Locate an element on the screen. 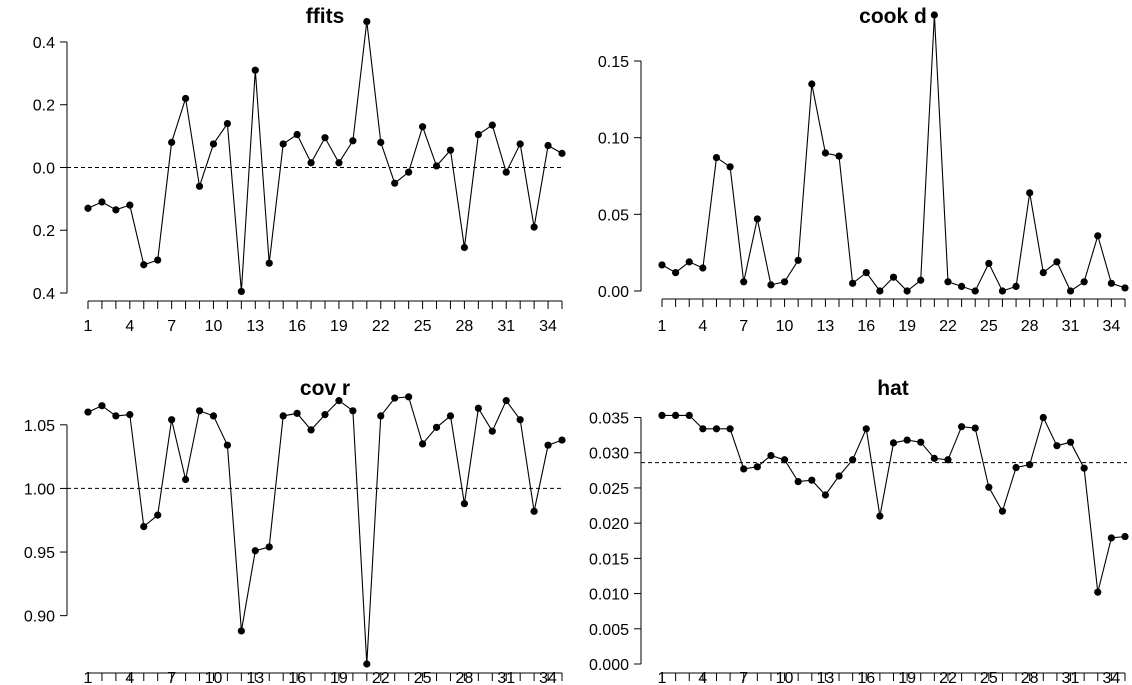 The height and width of the screenshot is (685, 1132). y-tick-label: 0.0 is located at coordinates (44, 168).